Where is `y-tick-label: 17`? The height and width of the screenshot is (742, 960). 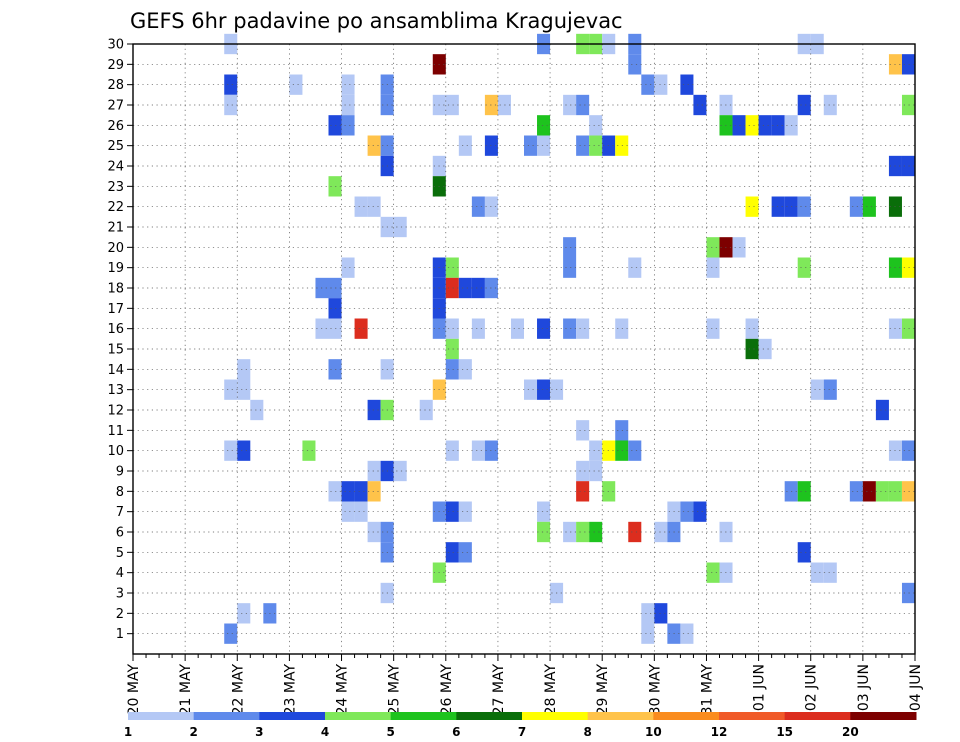 y-tick-label: 17 is located at coordinates (115, 309).